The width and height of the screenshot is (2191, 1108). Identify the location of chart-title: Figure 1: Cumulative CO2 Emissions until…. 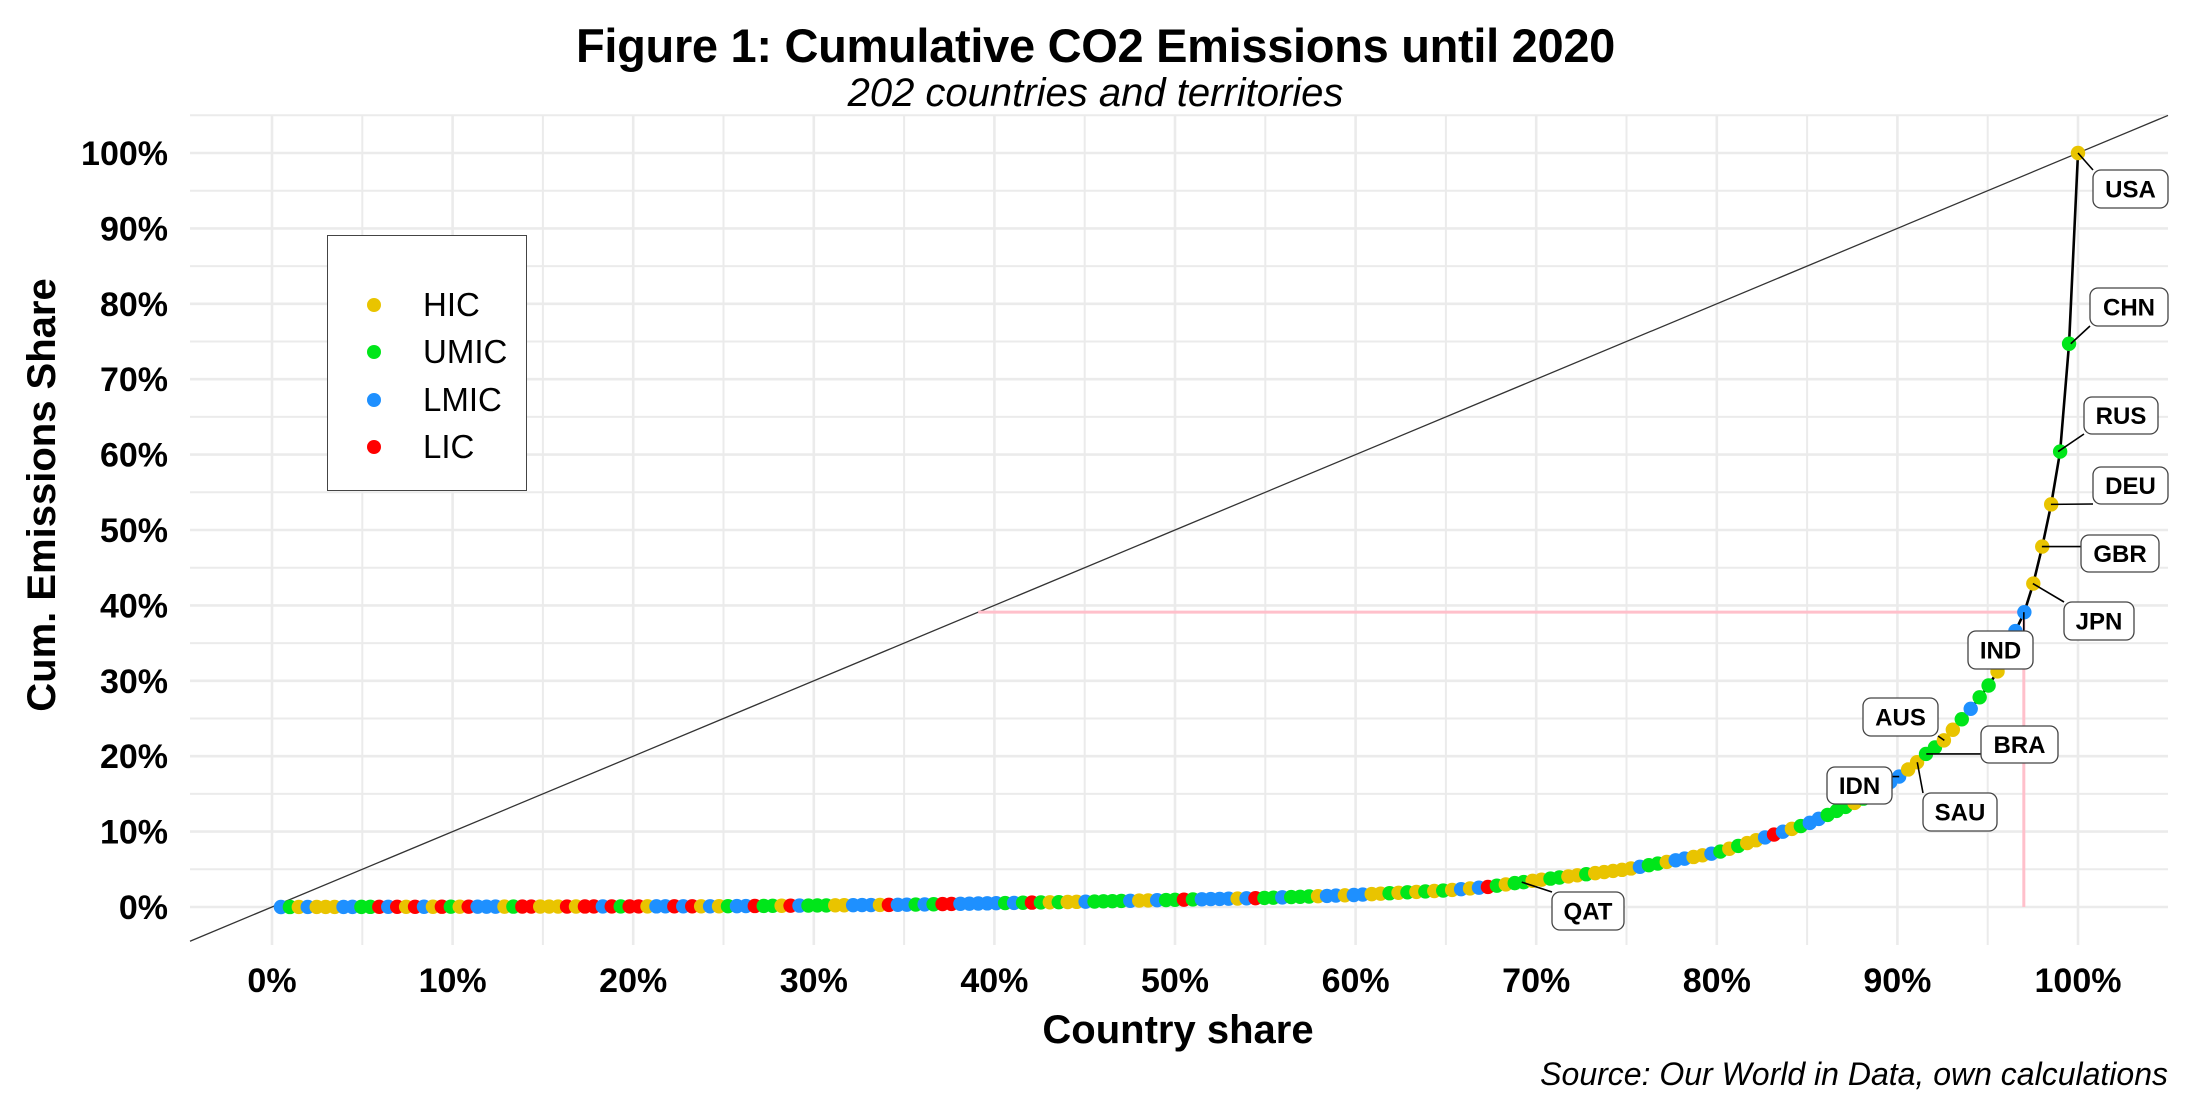
(1095, 45).